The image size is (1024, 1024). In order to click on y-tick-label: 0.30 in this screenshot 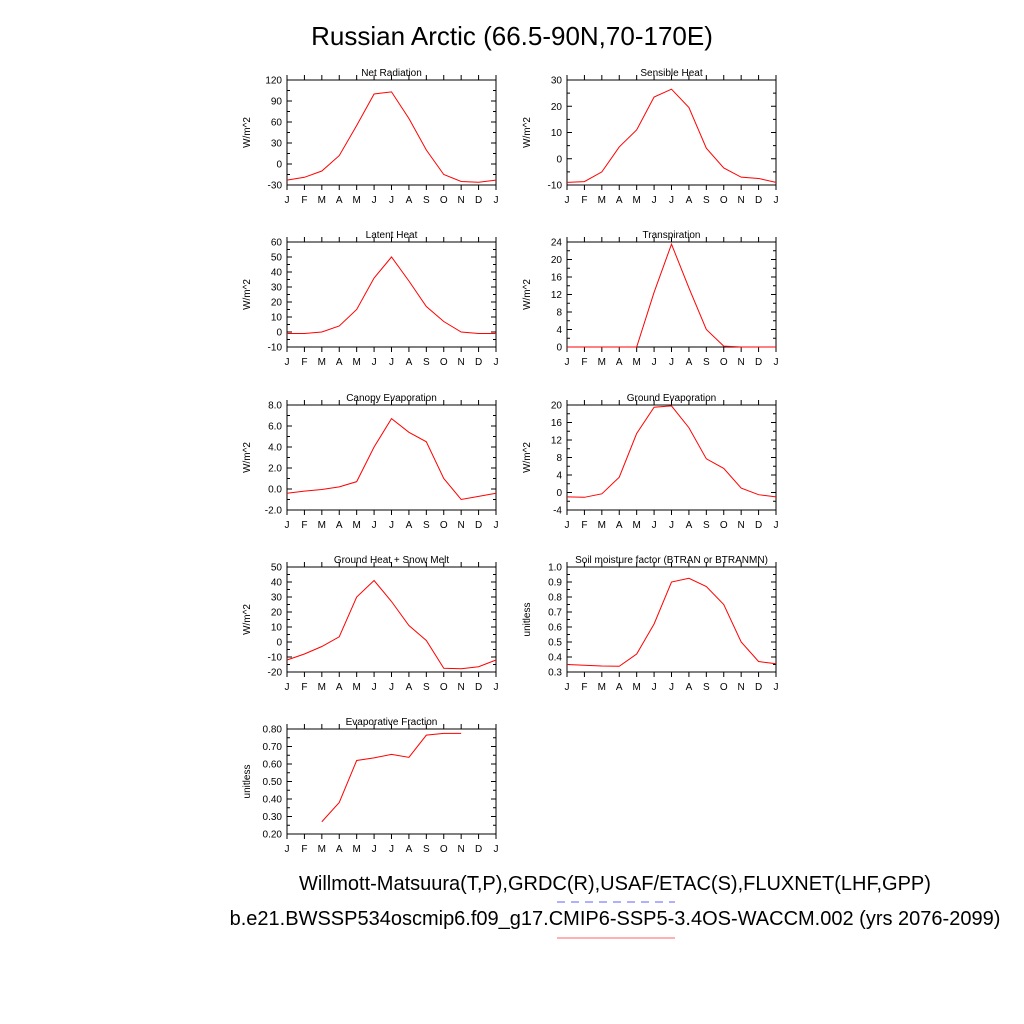, I will do `click(273, 817)`.